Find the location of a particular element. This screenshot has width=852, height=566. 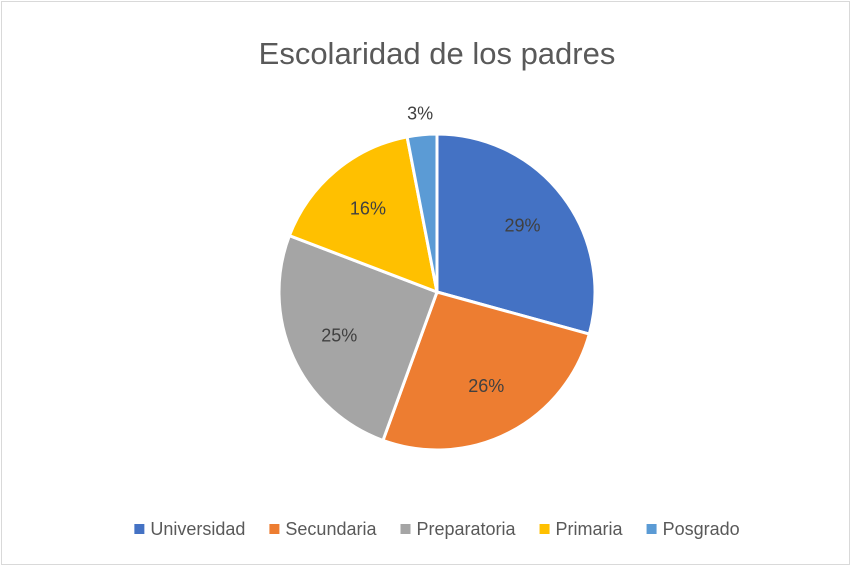

legend-label: Universidad is located at coordinates (197, 529).